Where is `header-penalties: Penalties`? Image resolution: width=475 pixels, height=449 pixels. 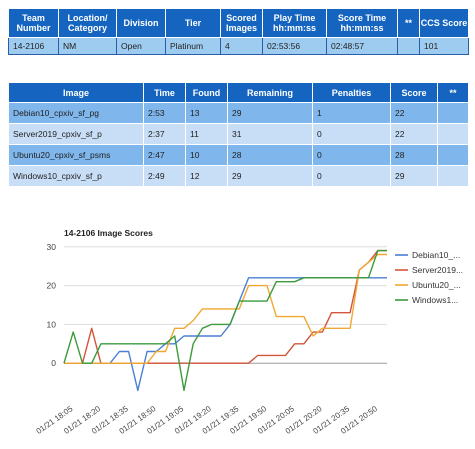 header-penalties: Penalties is located at coordinates (351, 92).